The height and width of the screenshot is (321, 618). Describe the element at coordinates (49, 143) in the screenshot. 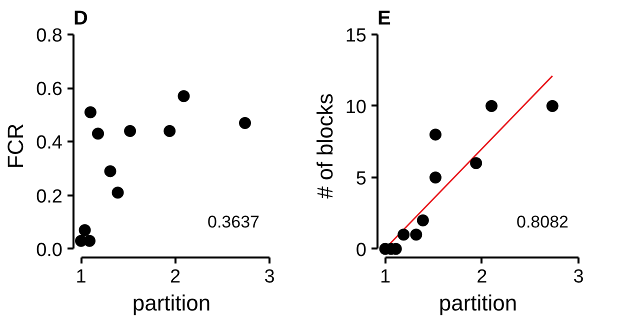

I see `y-tick-label: 0.4` at that location.